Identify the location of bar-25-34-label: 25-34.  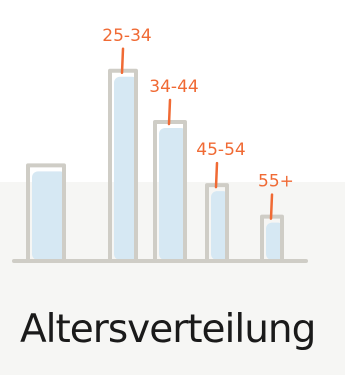
(126, 36).